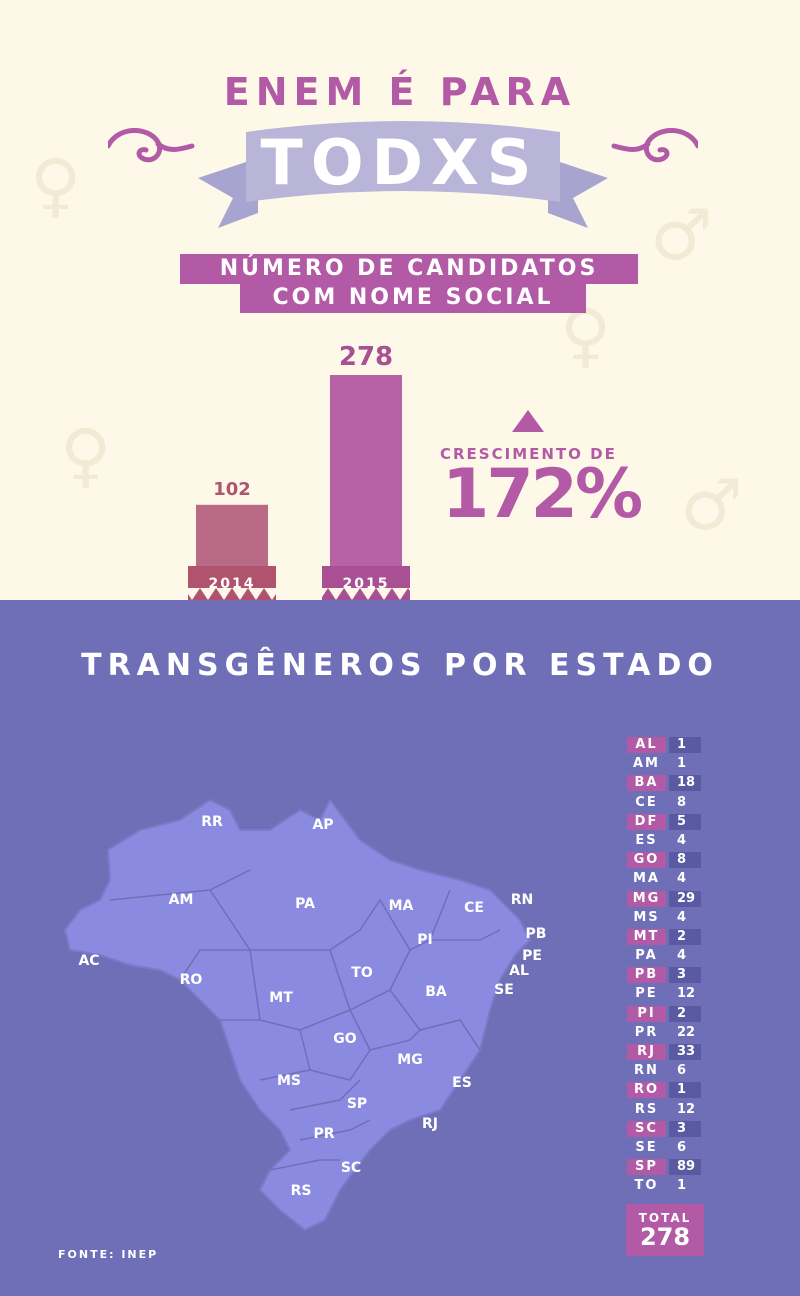 This screenshot has width=800, height=1296. I want to click on table-row: RS 12, so click(664, 1111).